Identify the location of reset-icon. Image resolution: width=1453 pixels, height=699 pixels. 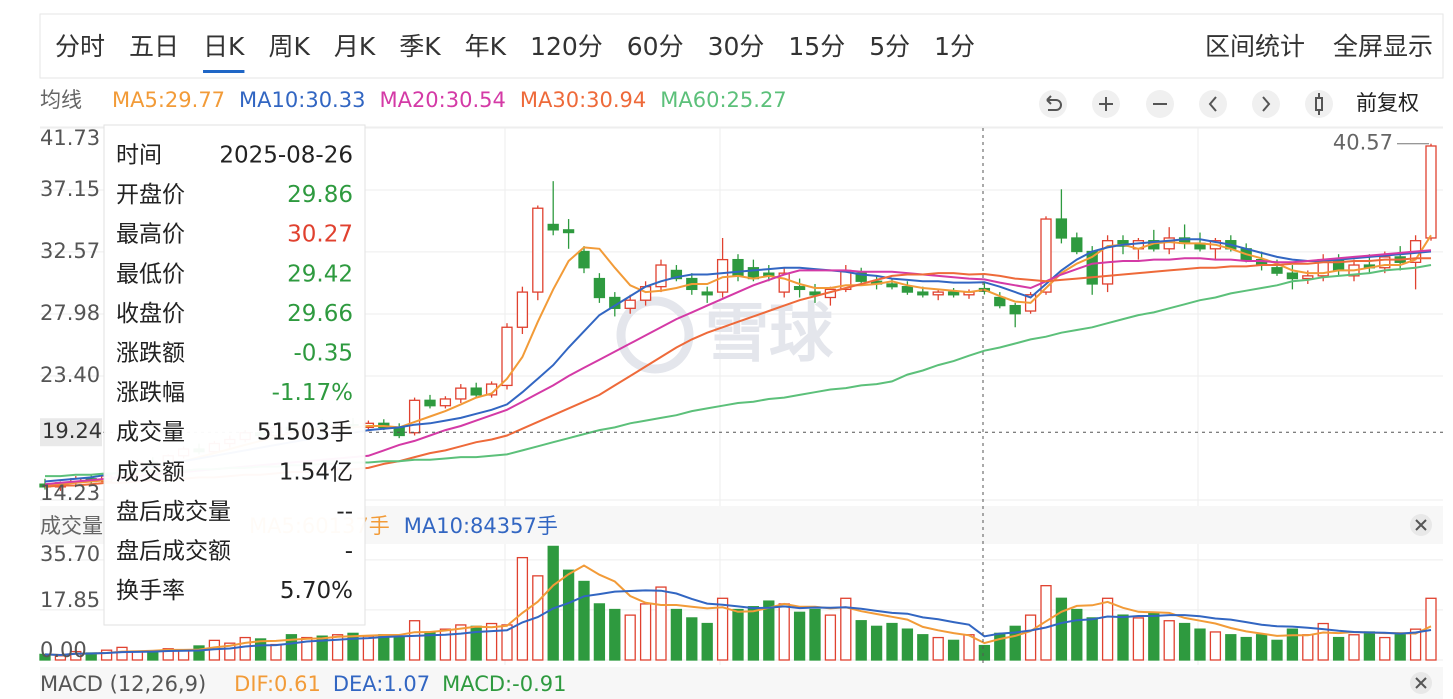
(1053, 104).